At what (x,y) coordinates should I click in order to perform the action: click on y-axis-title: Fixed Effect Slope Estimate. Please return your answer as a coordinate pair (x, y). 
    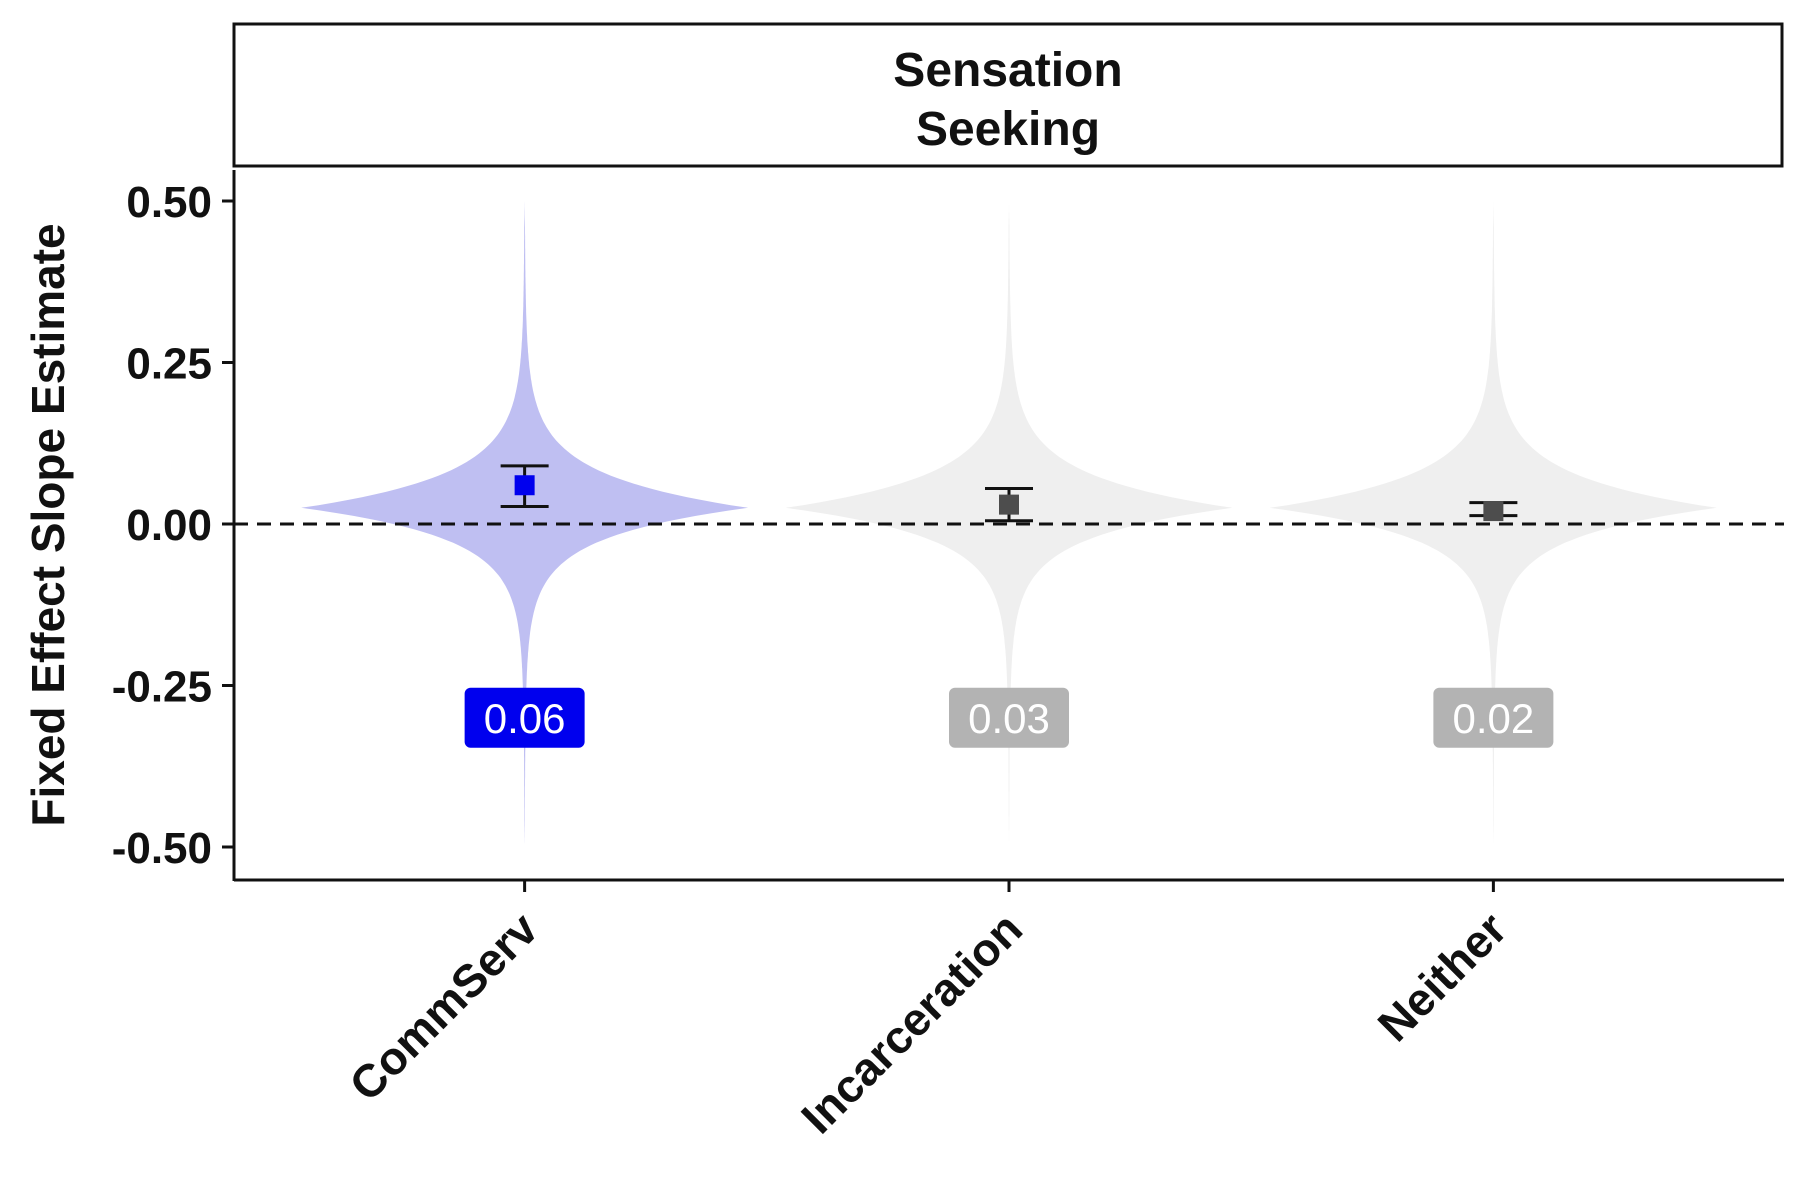
    Looking at the image, I should click on (48, 524).